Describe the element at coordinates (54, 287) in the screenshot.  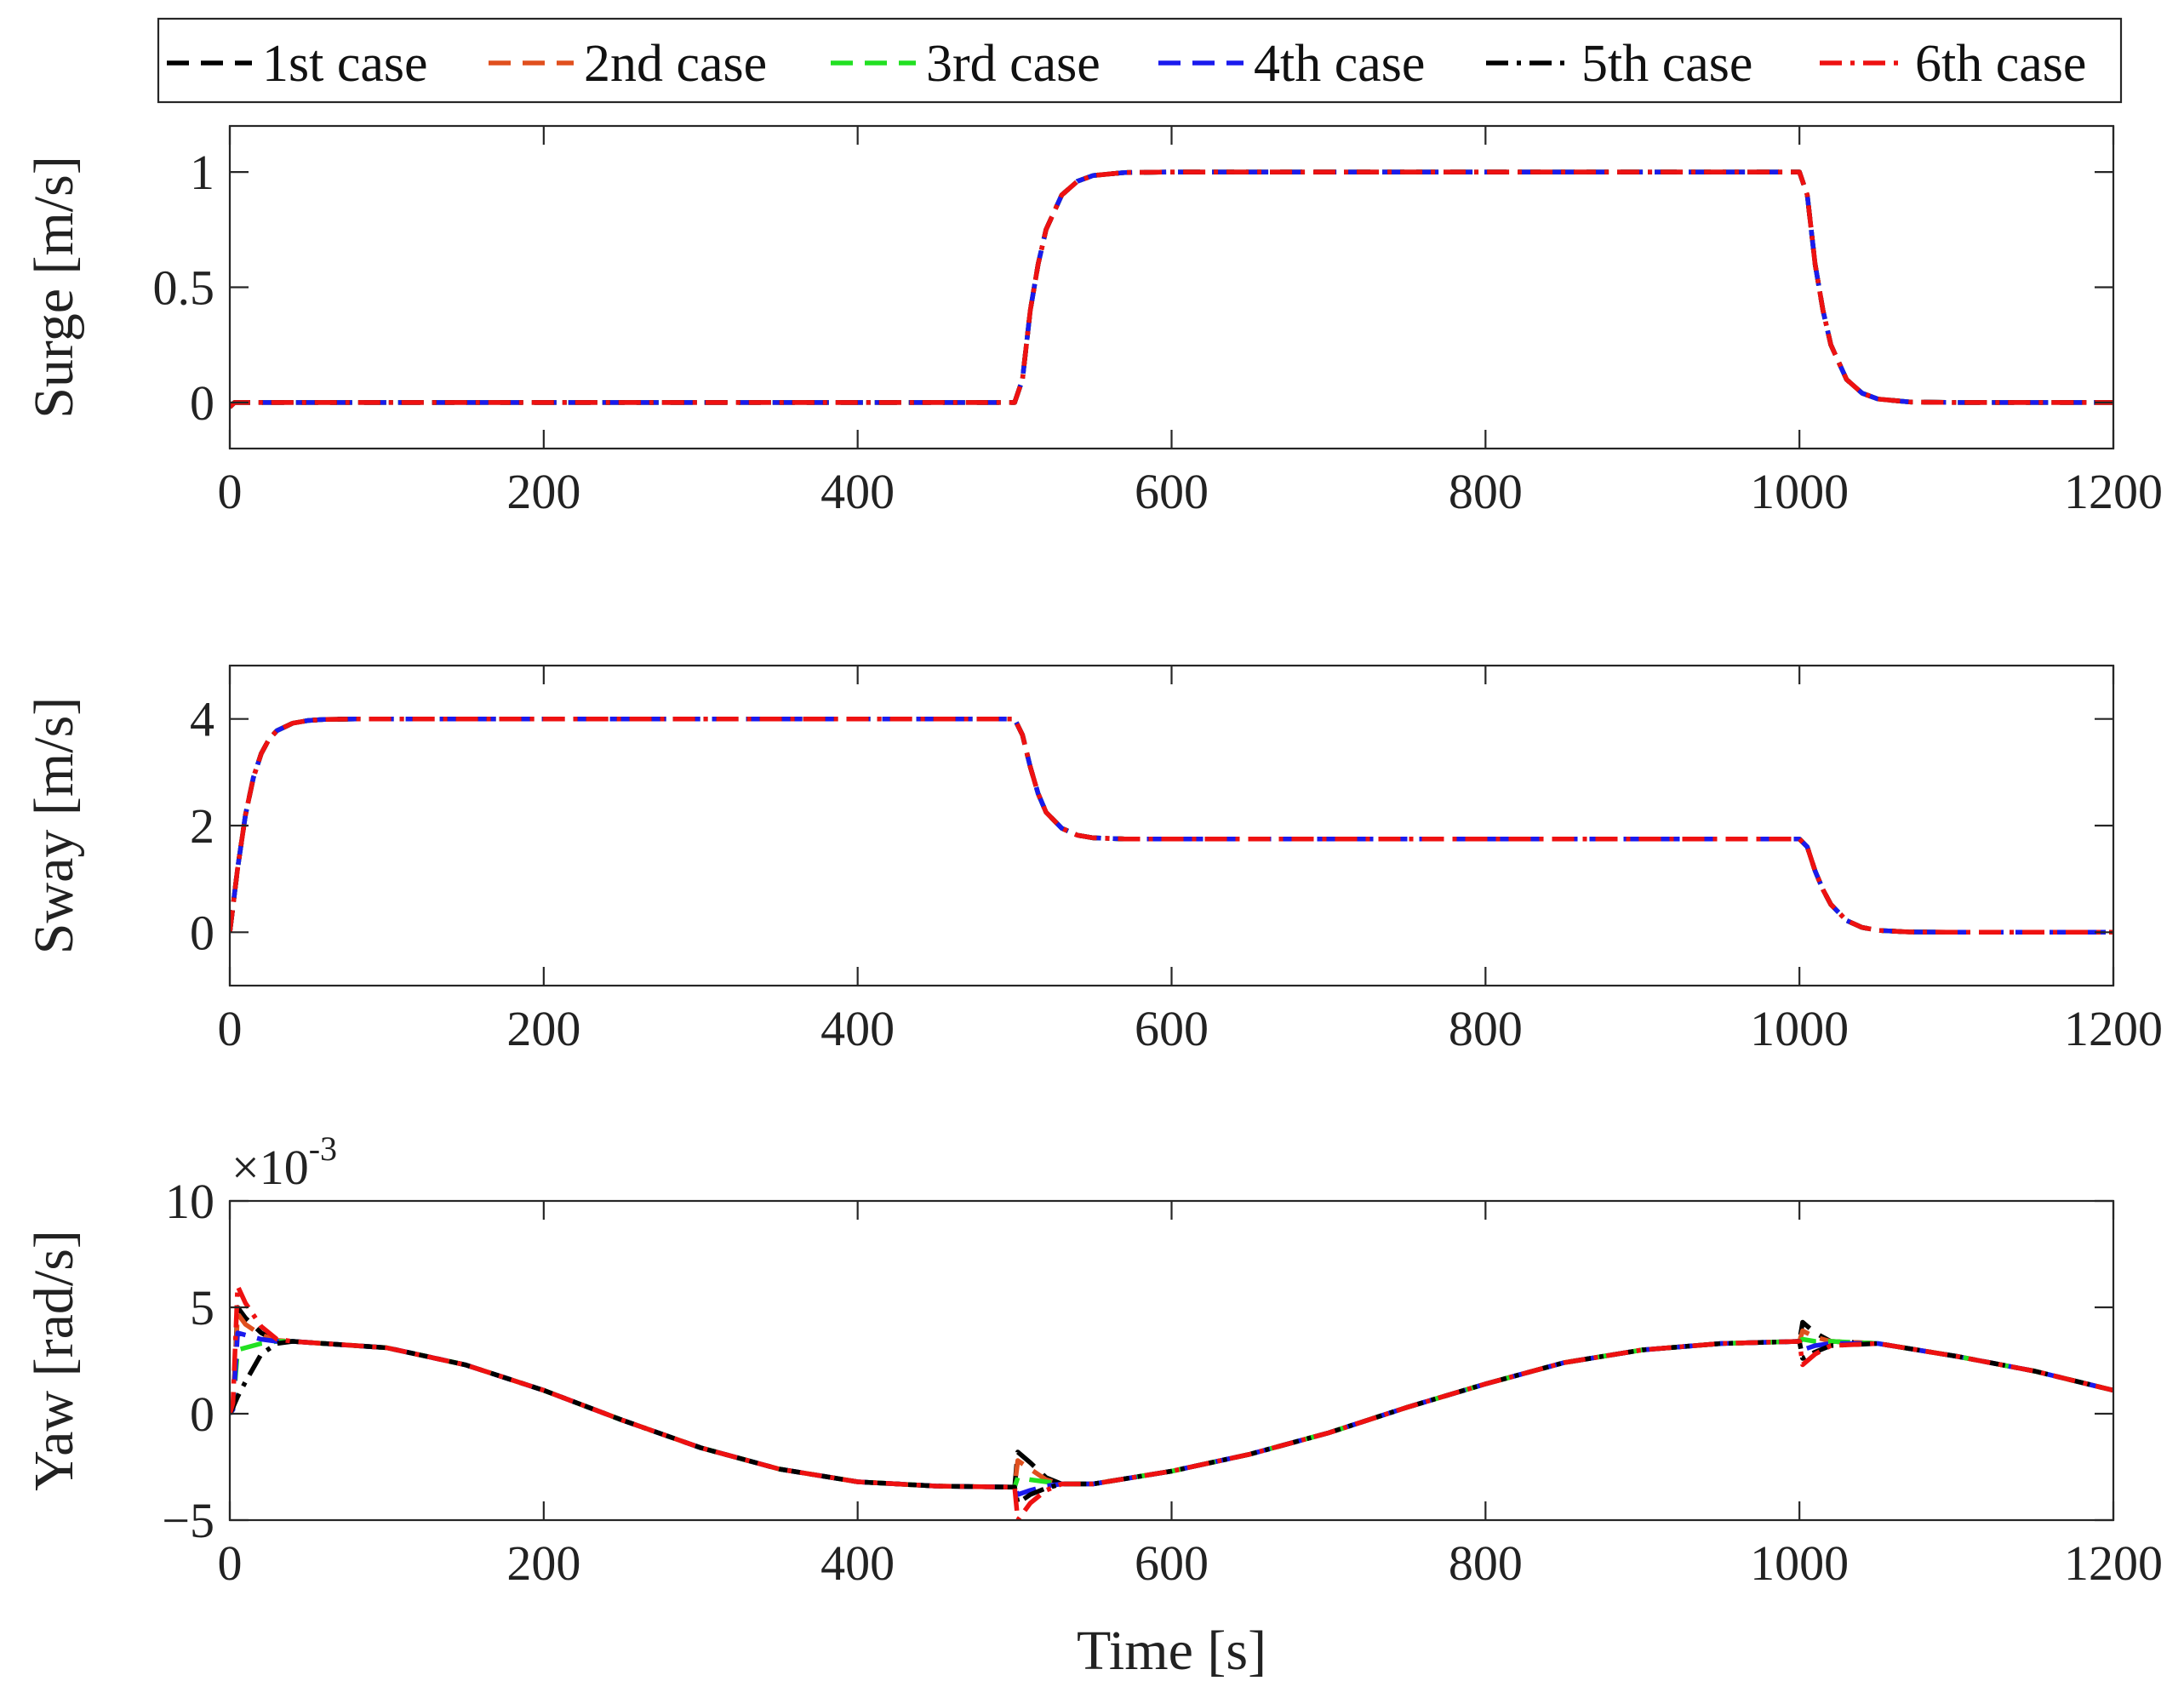
I see `y-axis-title: Surge [m/s]` at that location.